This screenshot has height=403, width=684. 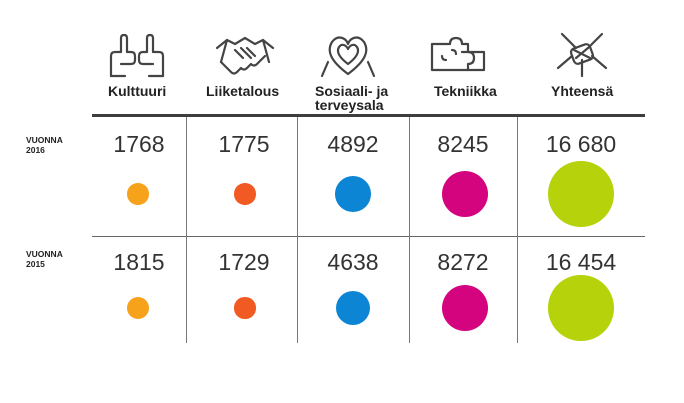 I want to click on bubble-2015-sosiaali, so click(x=353, y=308).